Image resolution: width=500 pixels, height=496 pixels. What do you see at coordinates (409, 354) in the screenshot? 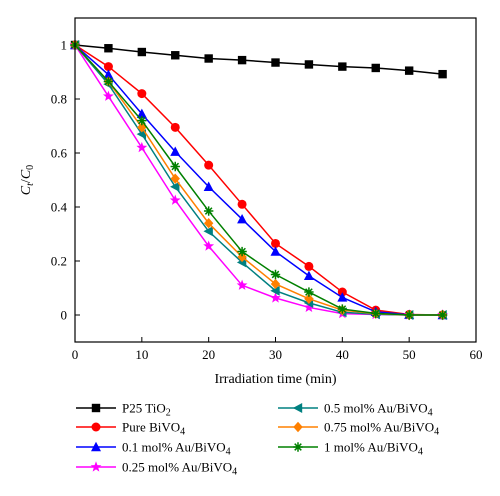
I see `x-tick-label: 50` at bounding box center [409, 354].